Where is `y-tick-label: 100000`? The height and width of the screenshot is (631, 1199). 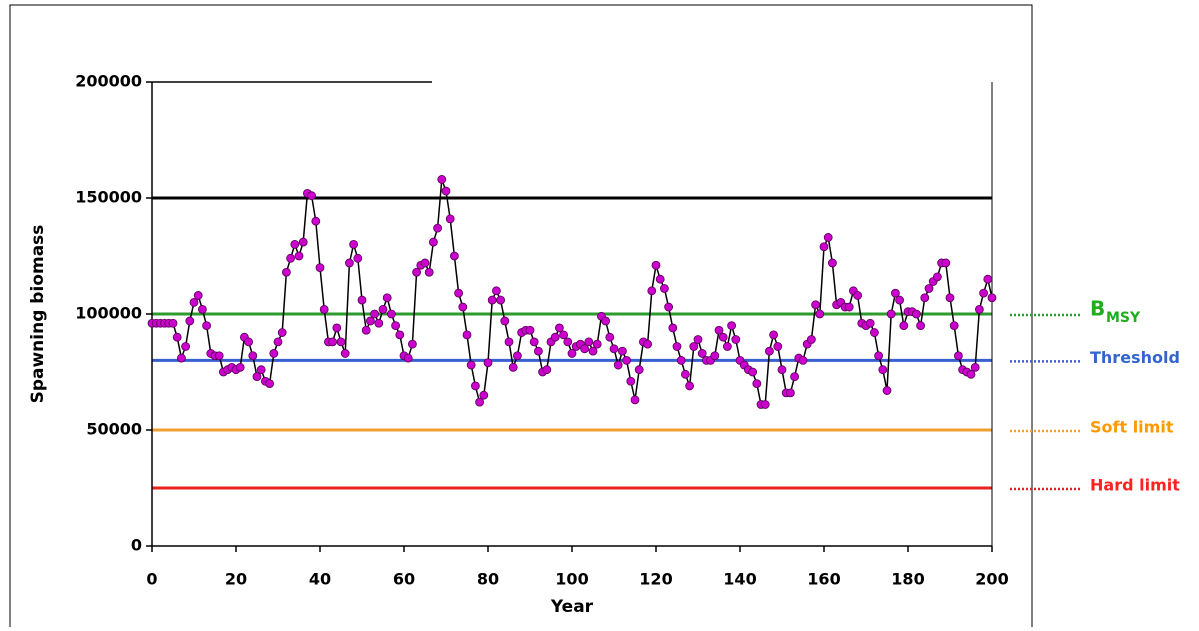 y-tick-label: 100000 is located at coordinates (108, 313).